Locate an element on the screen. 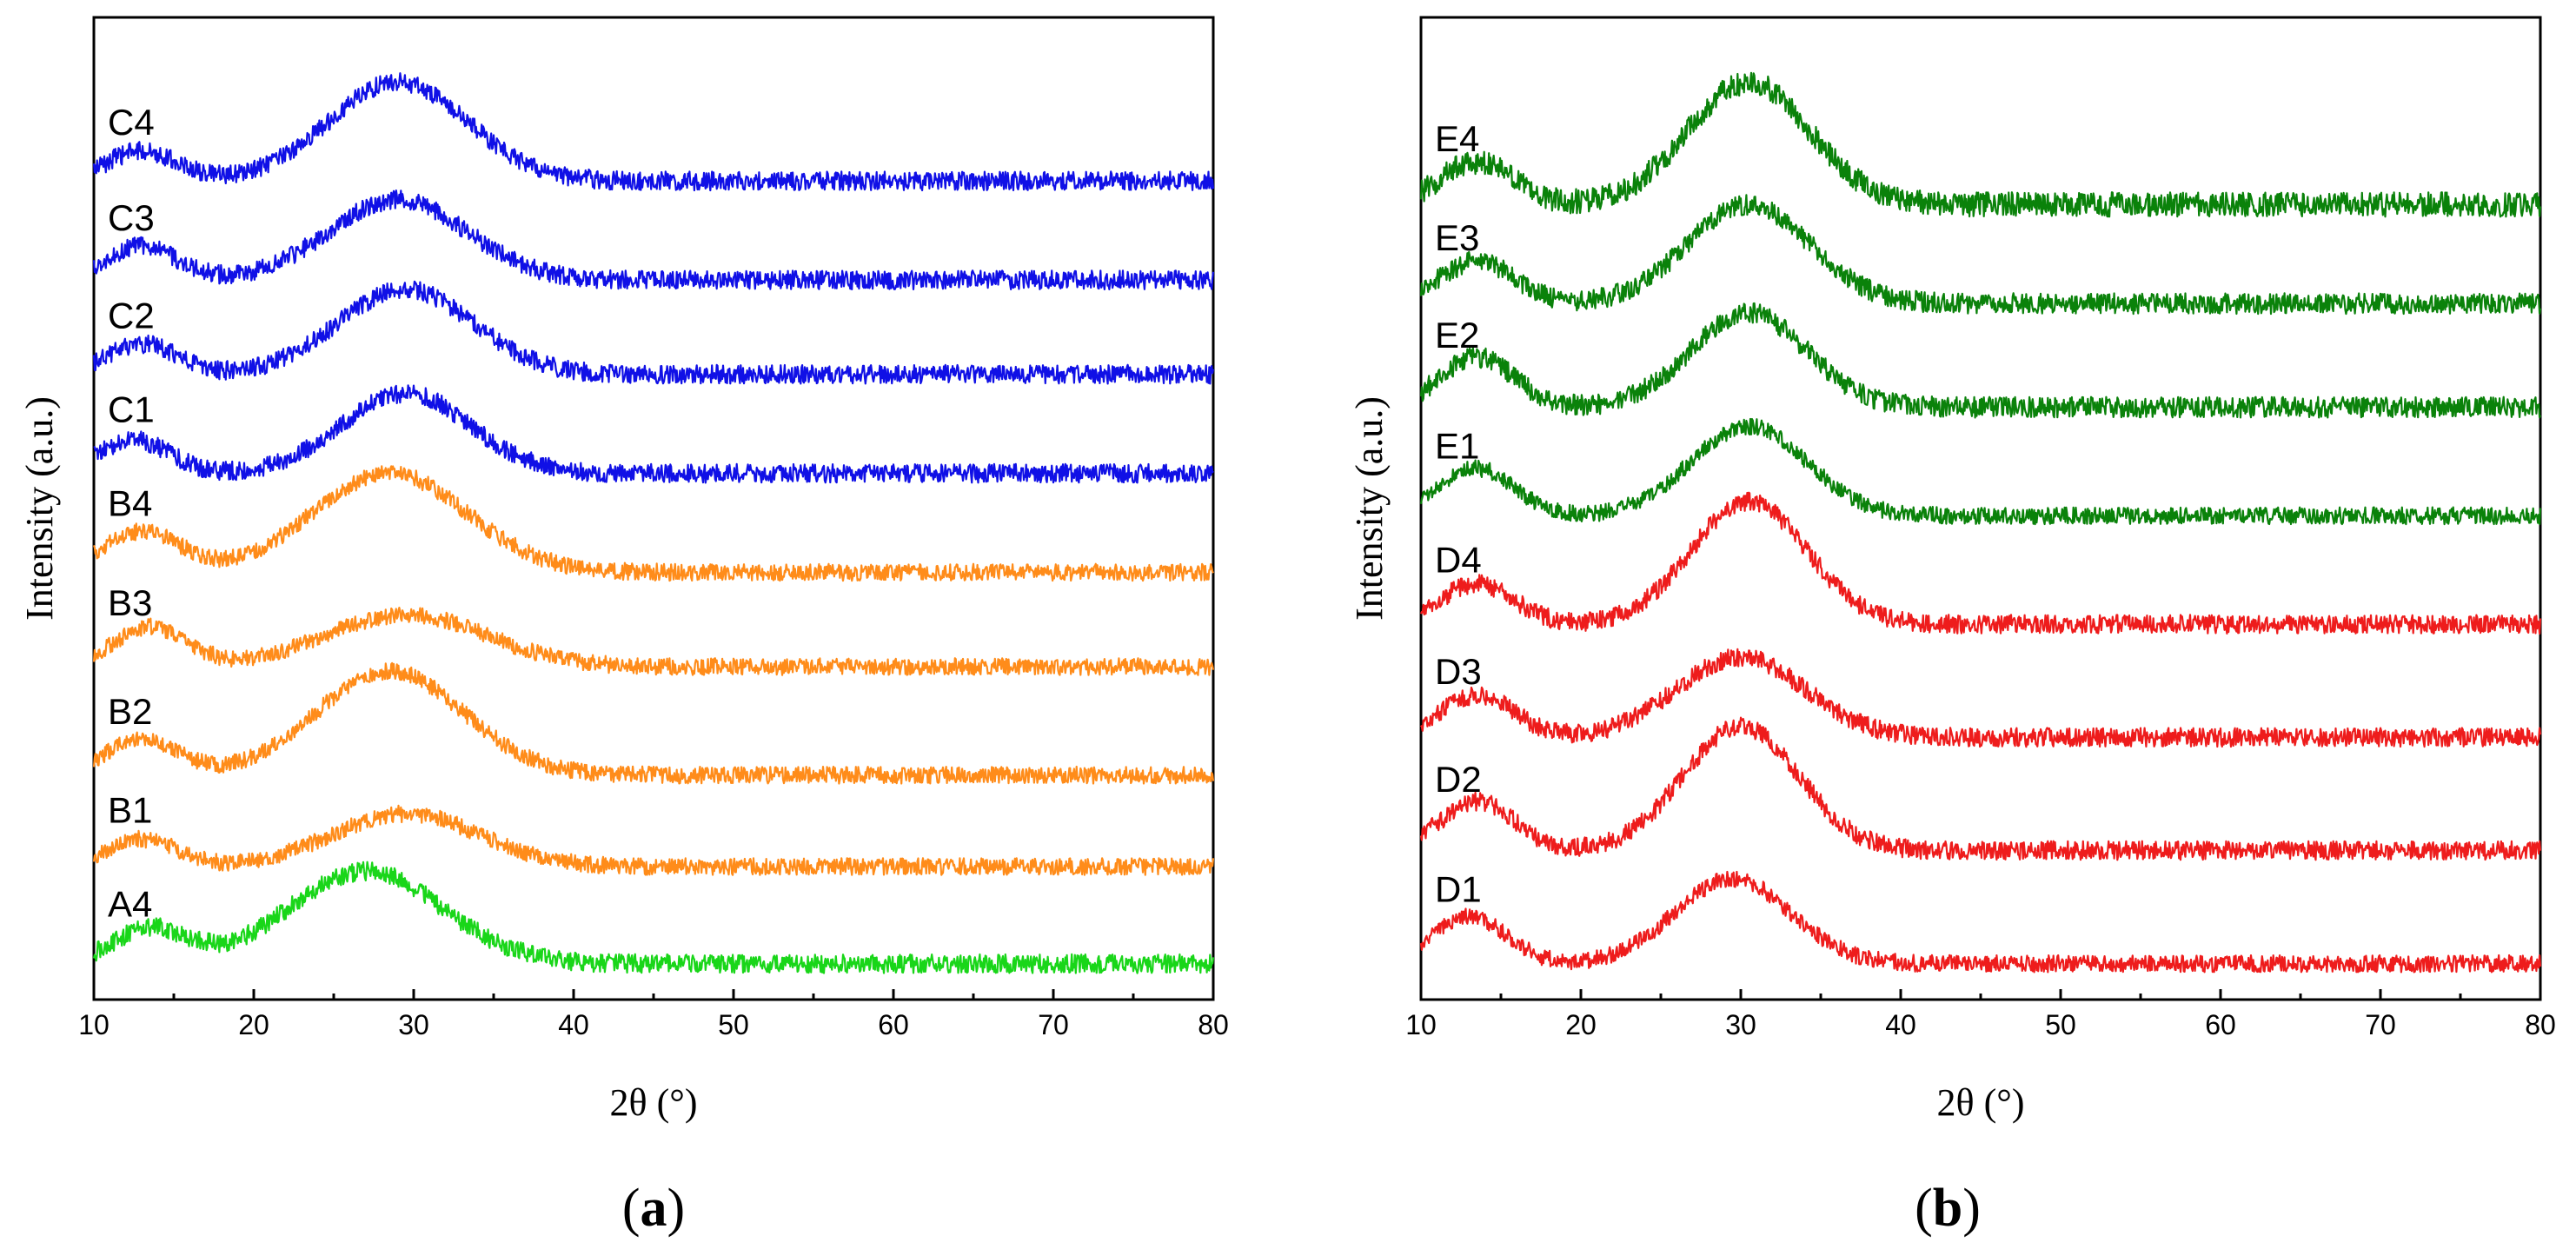 This screenshot has height=1256, width=2576. series-d3-line is located at coordinates (1981, 698).